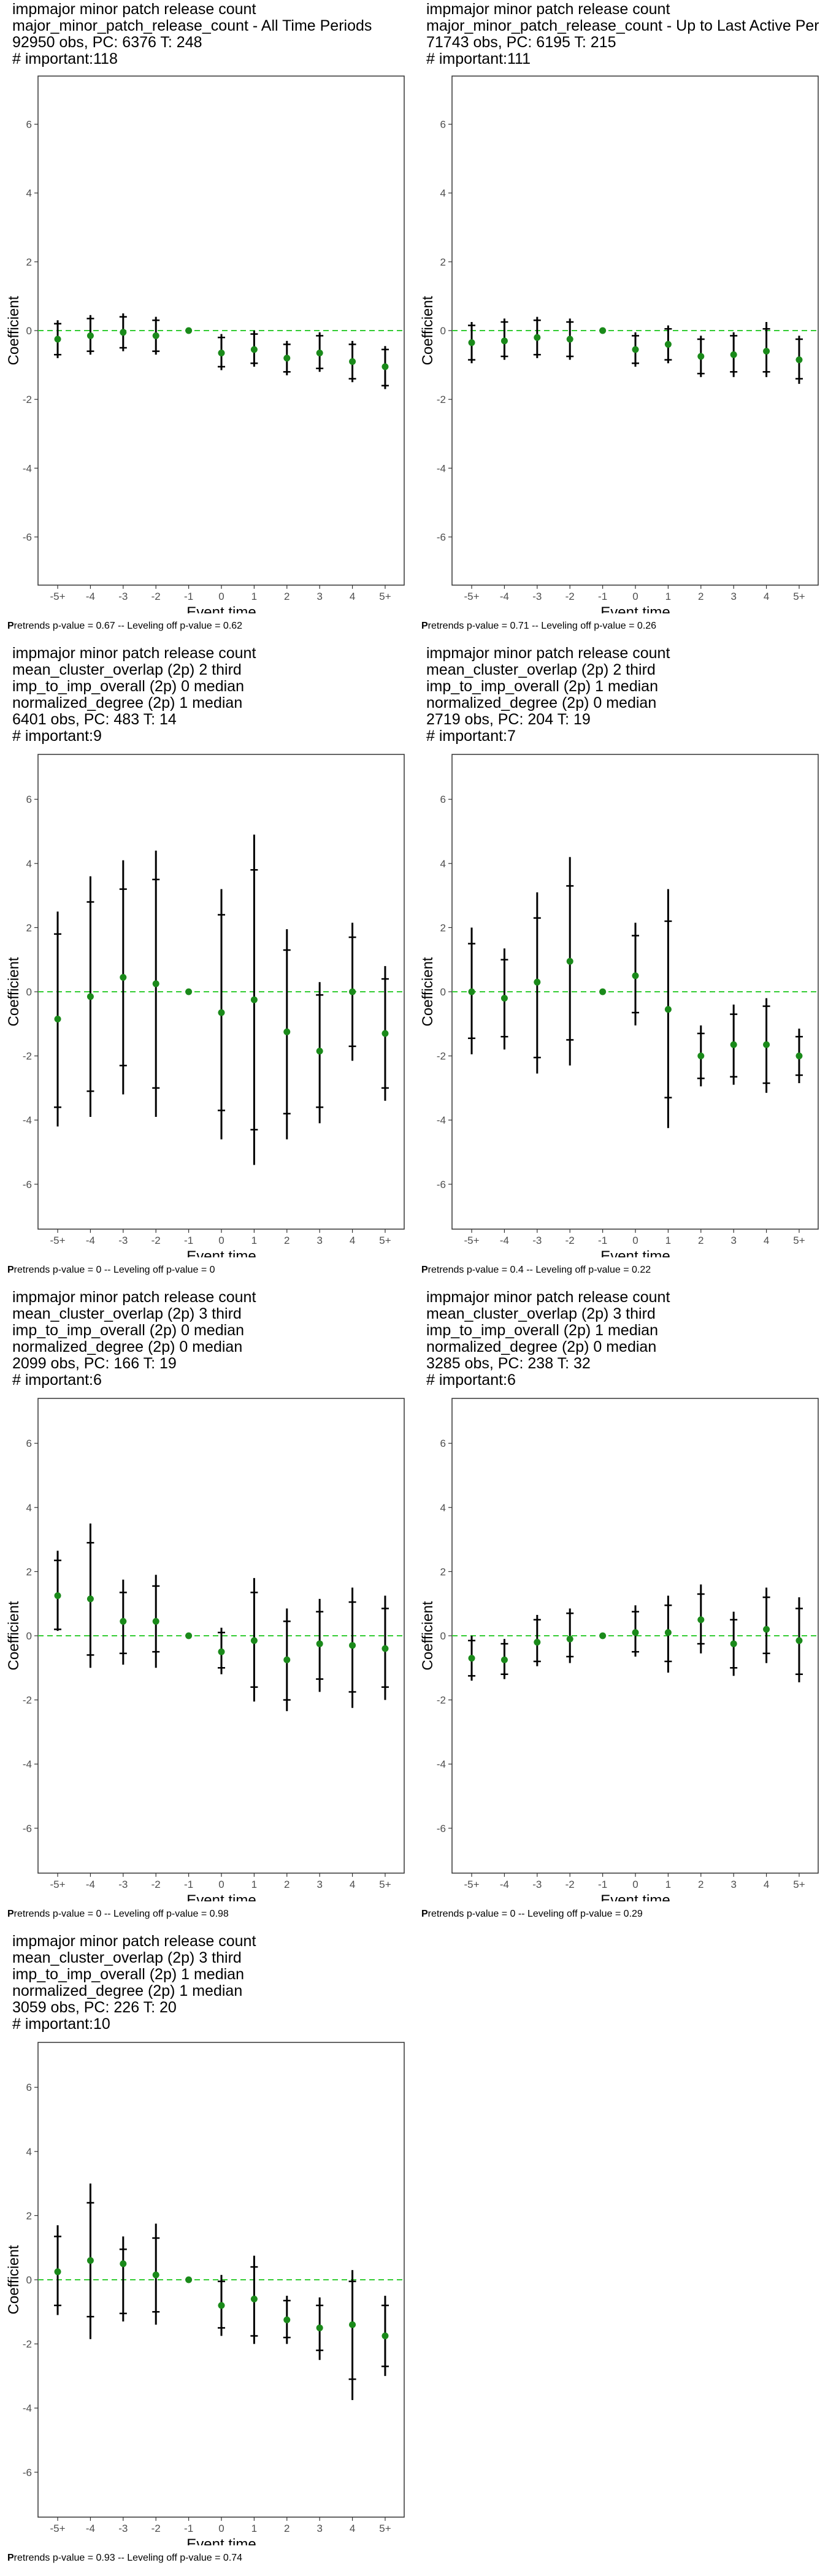 This screenshot has height=2576, width=828. I want to click on title-line: mean_cluster_overlap (2p) 3 third, so click(127, 1957).